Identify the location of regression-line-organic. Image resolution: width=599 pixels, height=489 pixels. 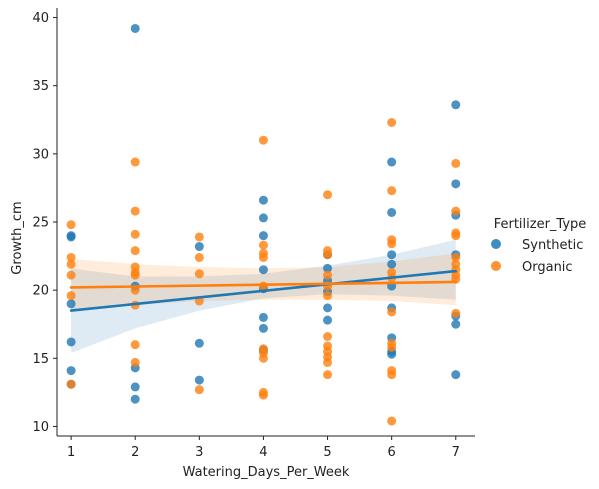
(263, 284).